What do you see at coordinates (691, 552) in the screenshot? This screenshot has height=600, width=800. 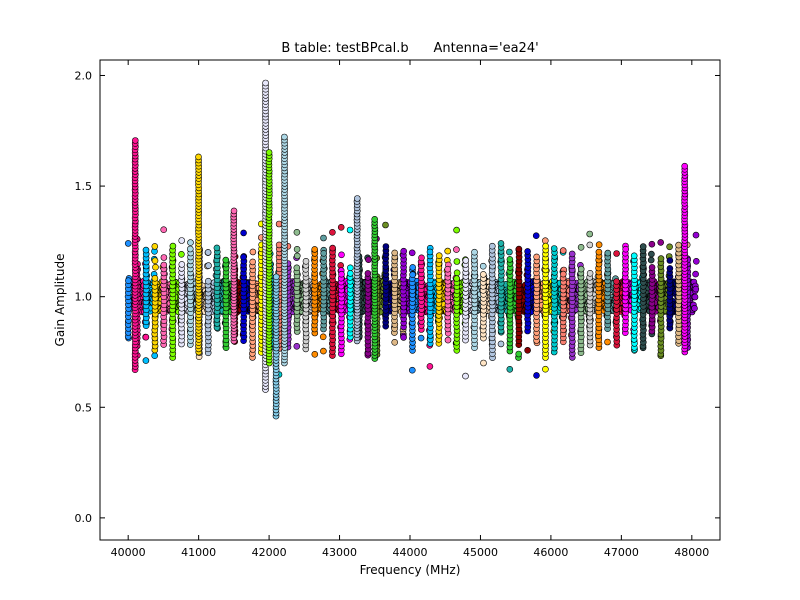 I see `x-tick-label: 48000` at bounding box center [691, 552].